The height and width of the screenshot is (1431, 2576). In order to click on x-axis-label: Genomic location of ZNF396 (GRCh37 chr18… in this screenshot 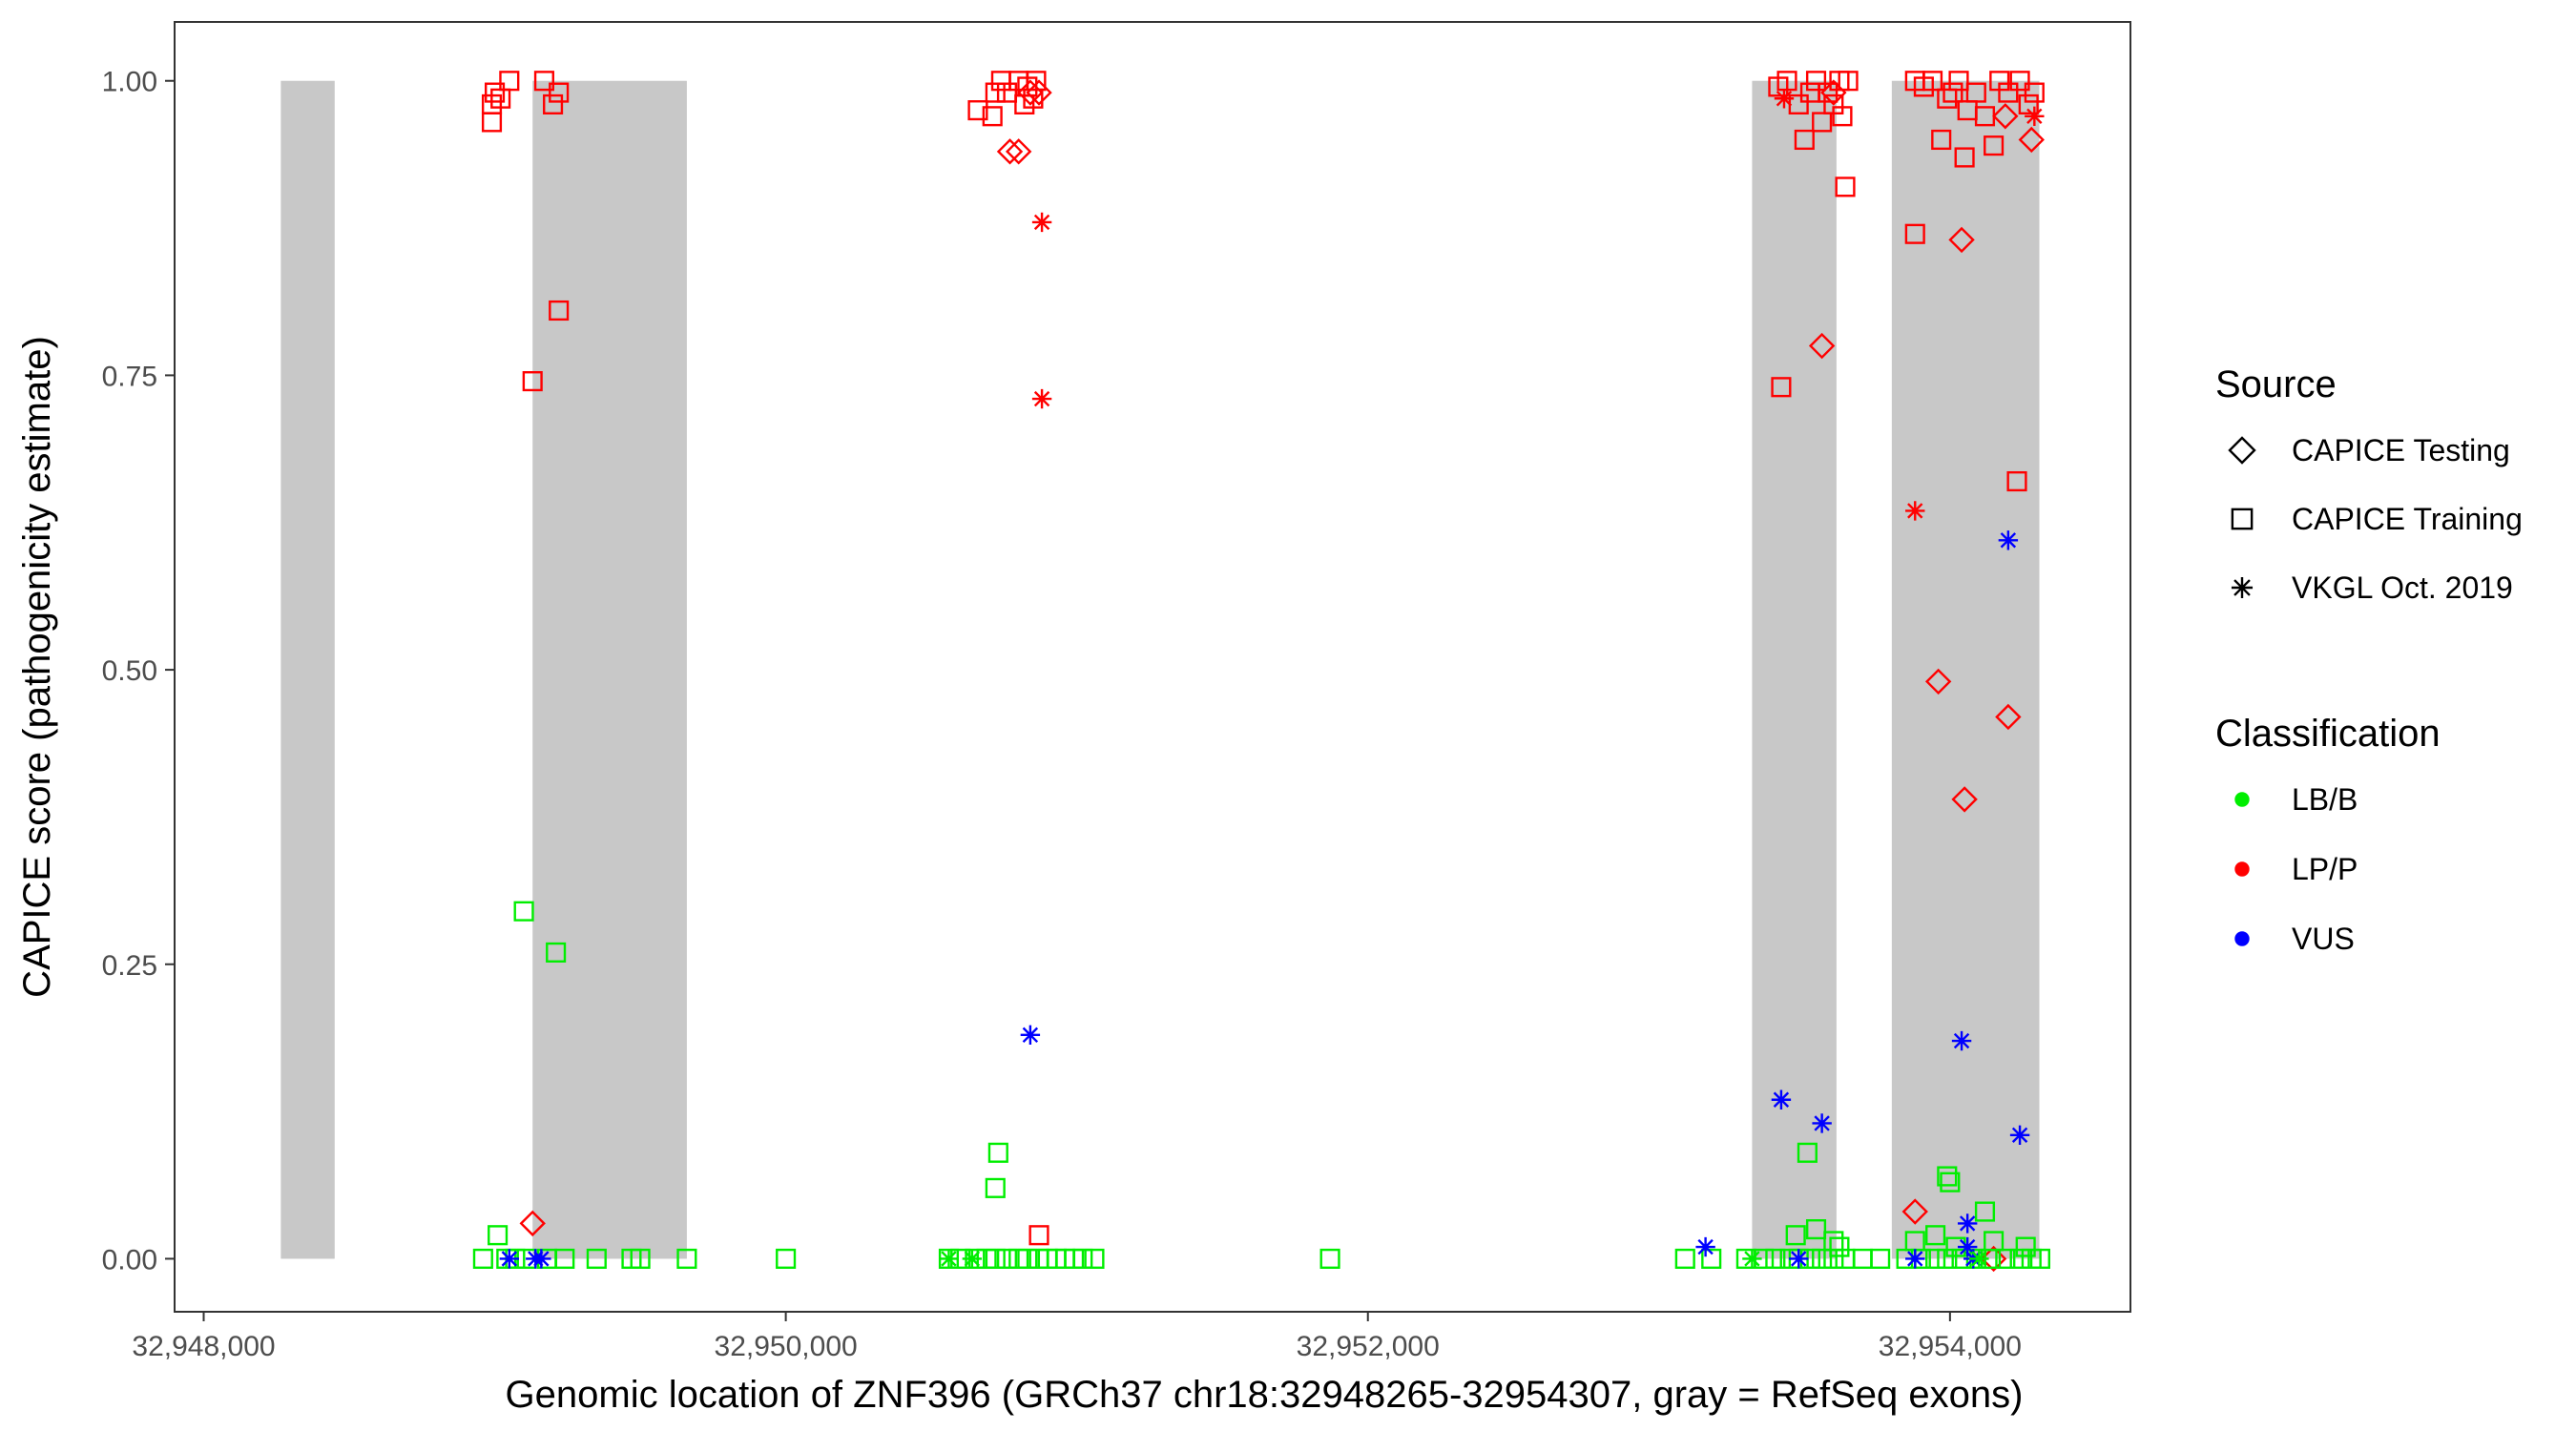, I will do `click(1265, 1395)`.